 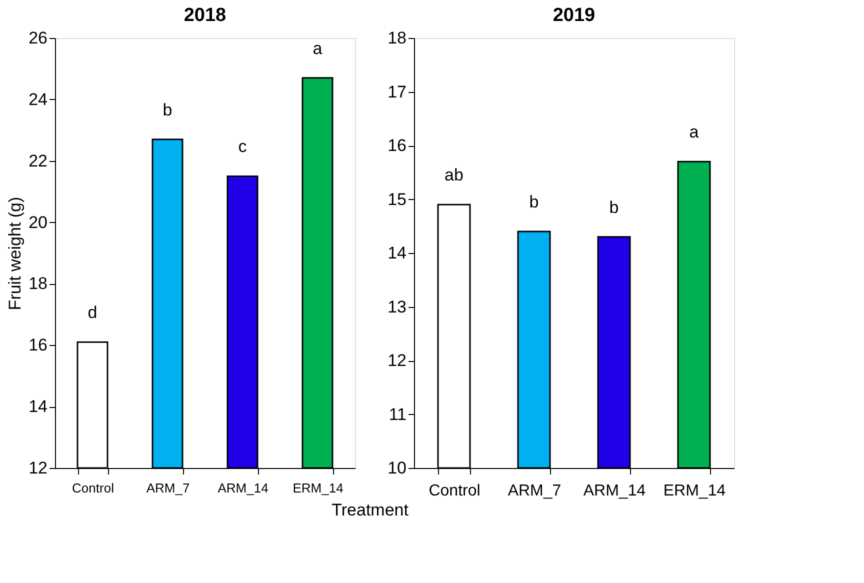 What do you see at coordinates (397, 306) in the screenshot?
I see `y-tick-label: 13` at bounding box center [397, 306].